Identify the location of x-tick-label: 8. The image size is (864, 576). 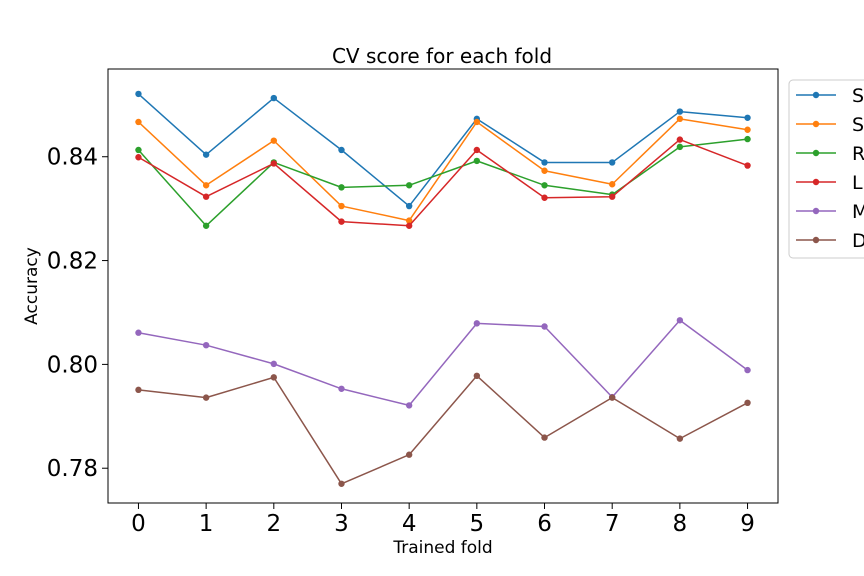
(680, 524).